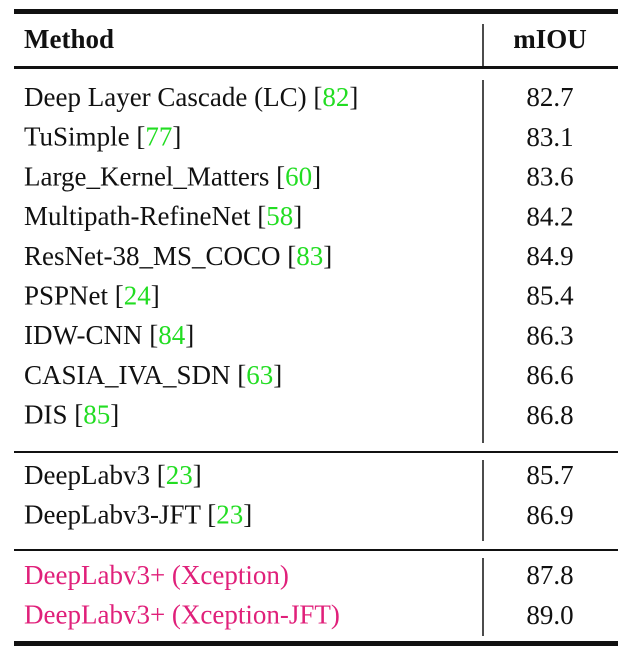  What do you see at coordinates (138, 296) in the screenshot?
I see `cite-number: 24` at bounding box center [138, 296].